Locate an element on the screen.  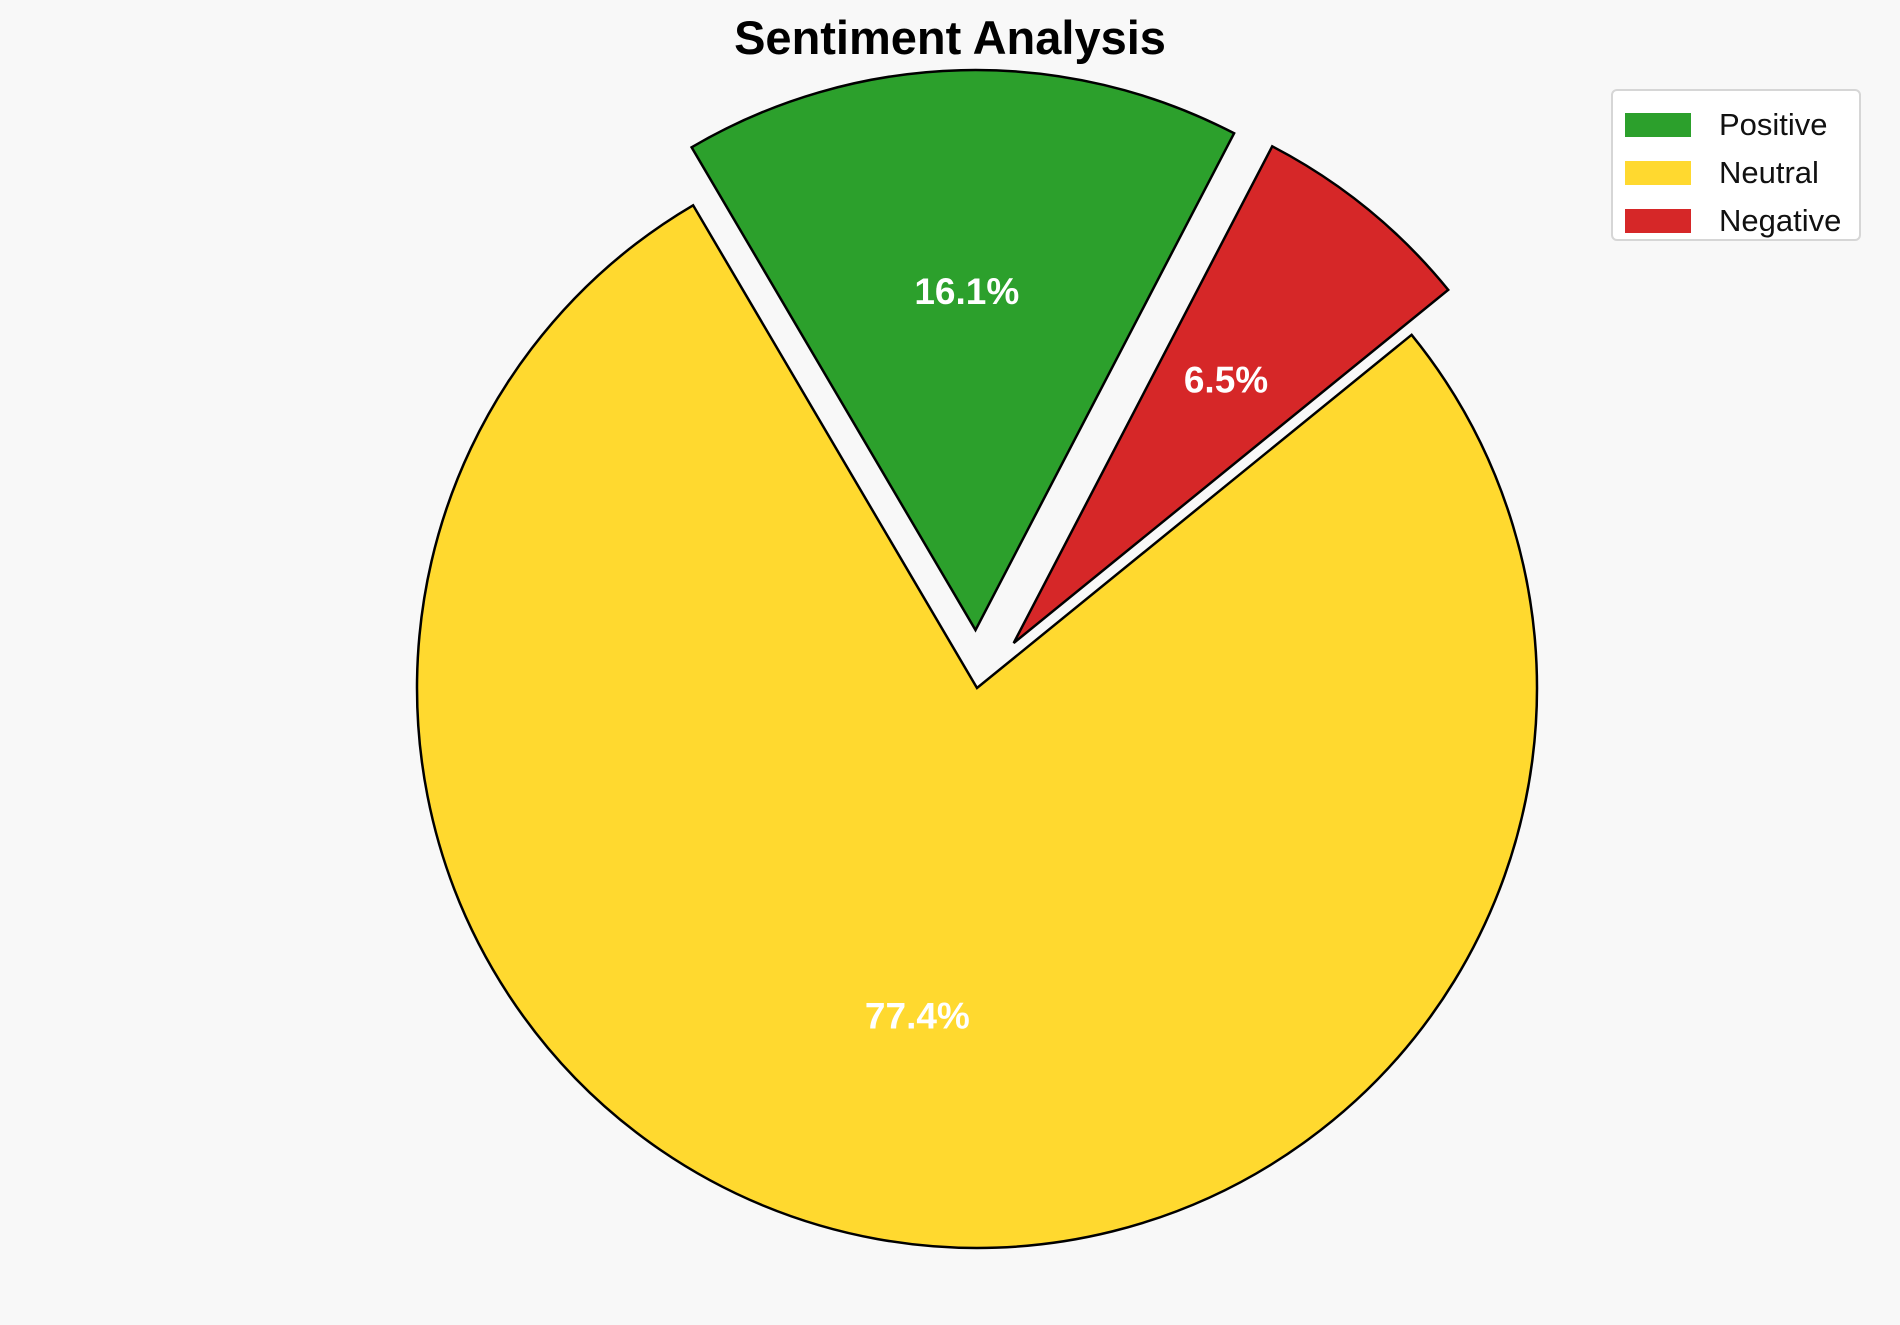
legend-swatch-negative is located at coordinates (1658, 221).